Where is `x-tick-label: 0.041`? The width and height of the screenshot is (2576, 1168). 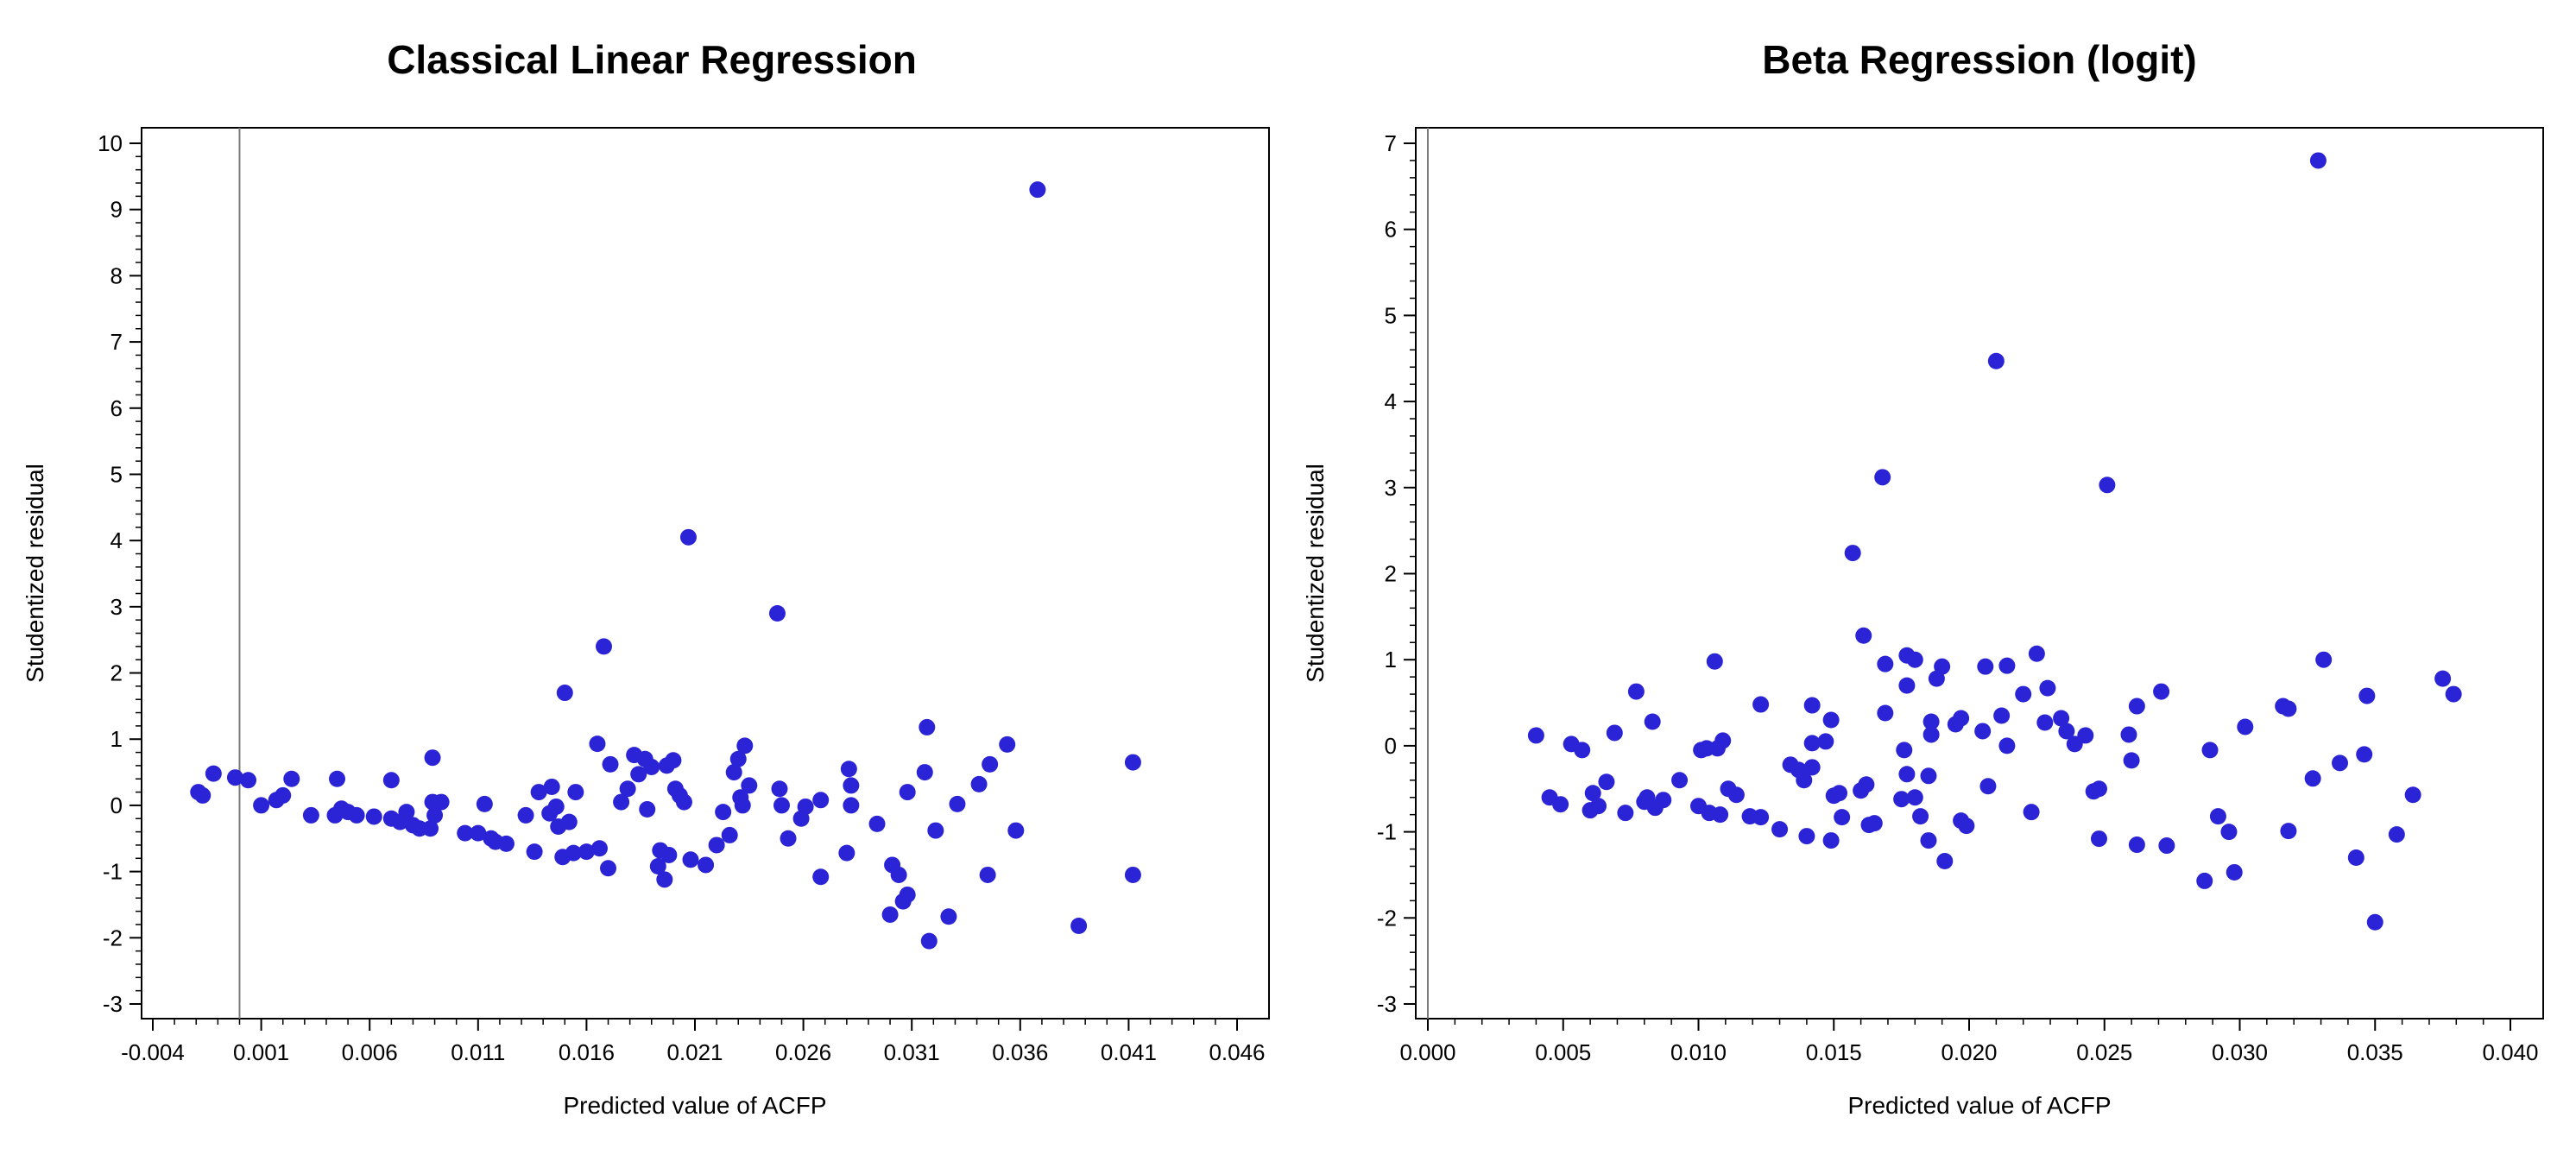
x-tick-label: 0.041 is located at coordinates (1129, 1052).